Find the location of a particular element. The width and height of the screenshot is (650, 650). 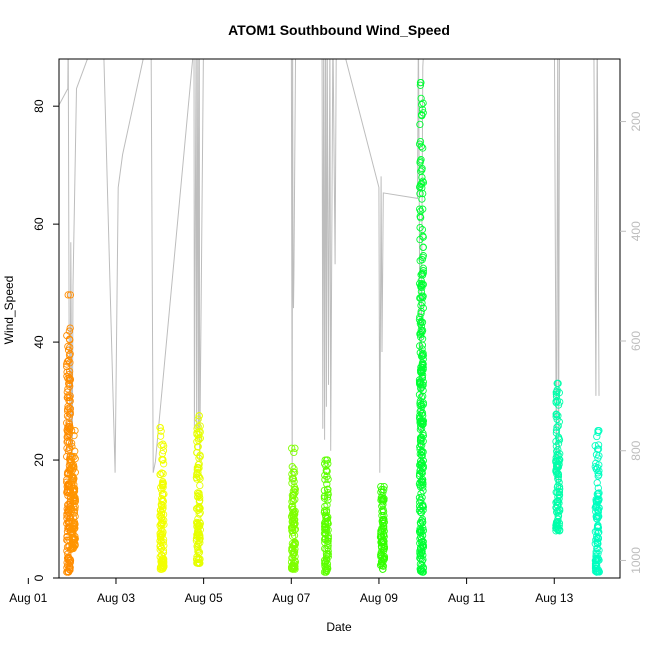

x-axis-label: Date is located at coordinates (339, 627).